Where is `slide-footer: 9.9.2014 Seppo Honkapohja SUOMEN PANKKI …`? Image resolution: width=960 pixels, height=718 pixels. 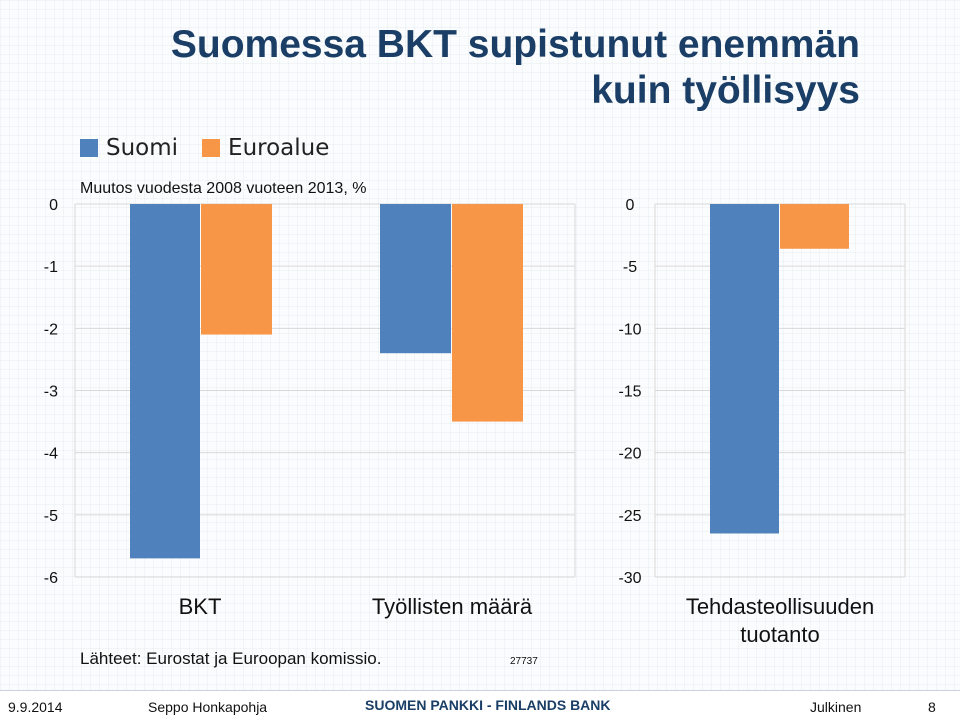
slide-footer: 9.9.2014 Seppo Honkapohja SUOMEN PANKKI … is located at coordinates (480, 704).